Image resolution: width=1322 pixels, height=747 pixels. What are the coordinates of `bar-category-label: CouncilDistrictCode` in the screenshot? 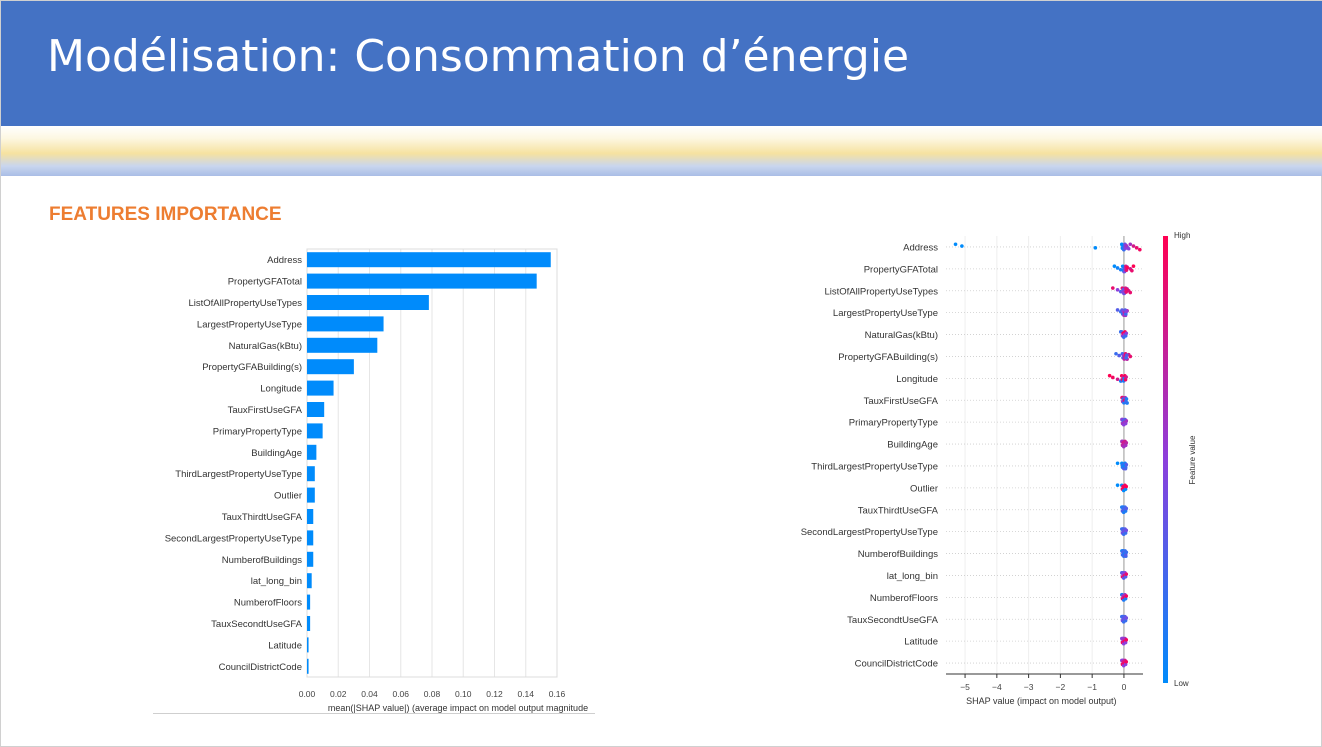 It's located at (260, 667).